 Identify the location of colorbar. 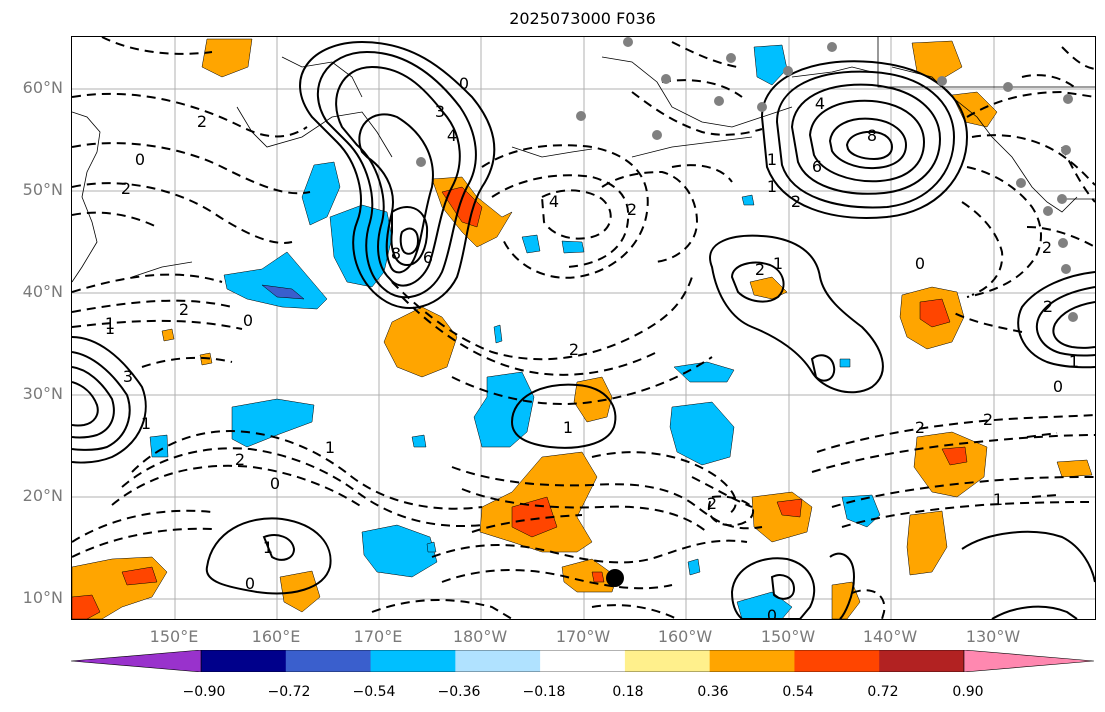
(582, 661).